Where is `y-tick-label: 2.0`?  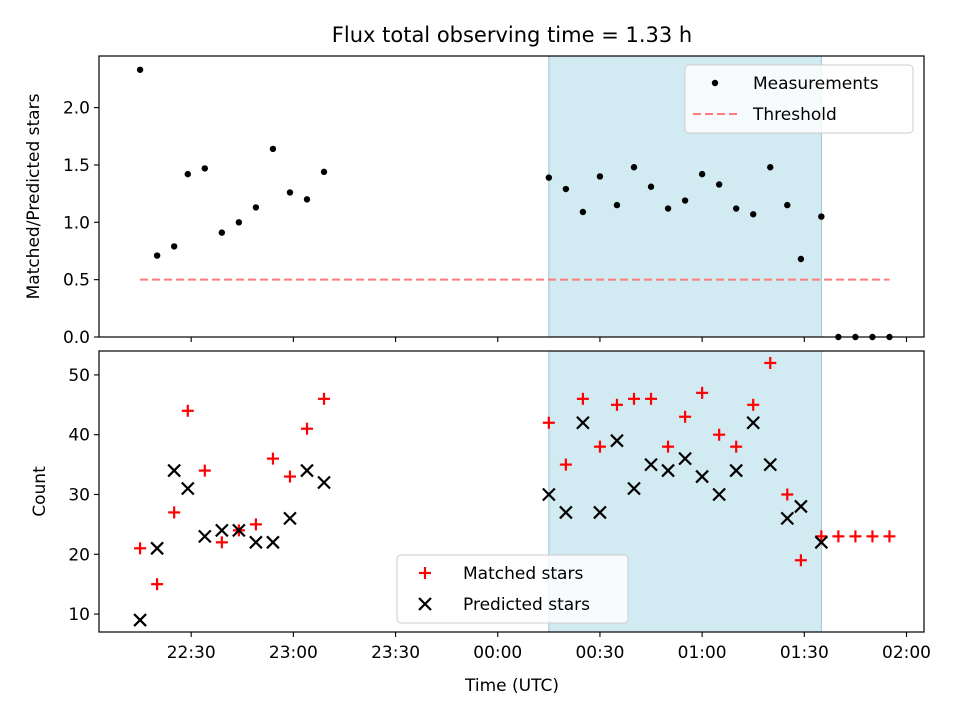 y-tick-label: 2.0 is located at coordinates (76, 109).